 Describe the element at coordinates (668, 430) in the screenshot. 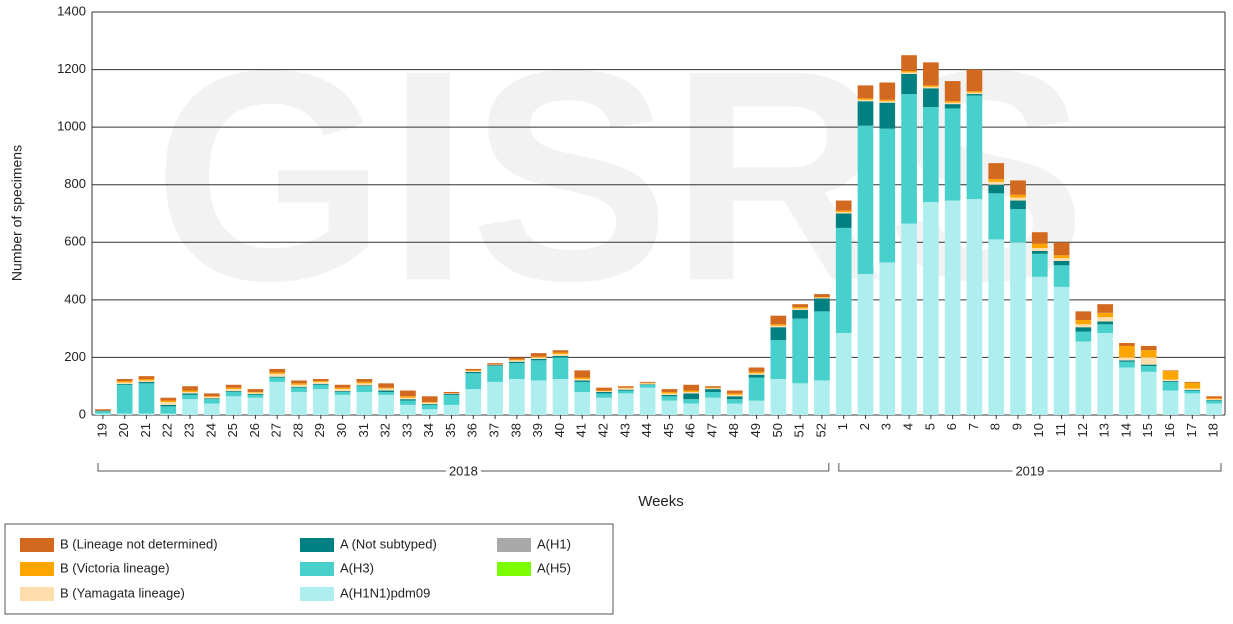

I see `x-tick-label: 45` at that location.